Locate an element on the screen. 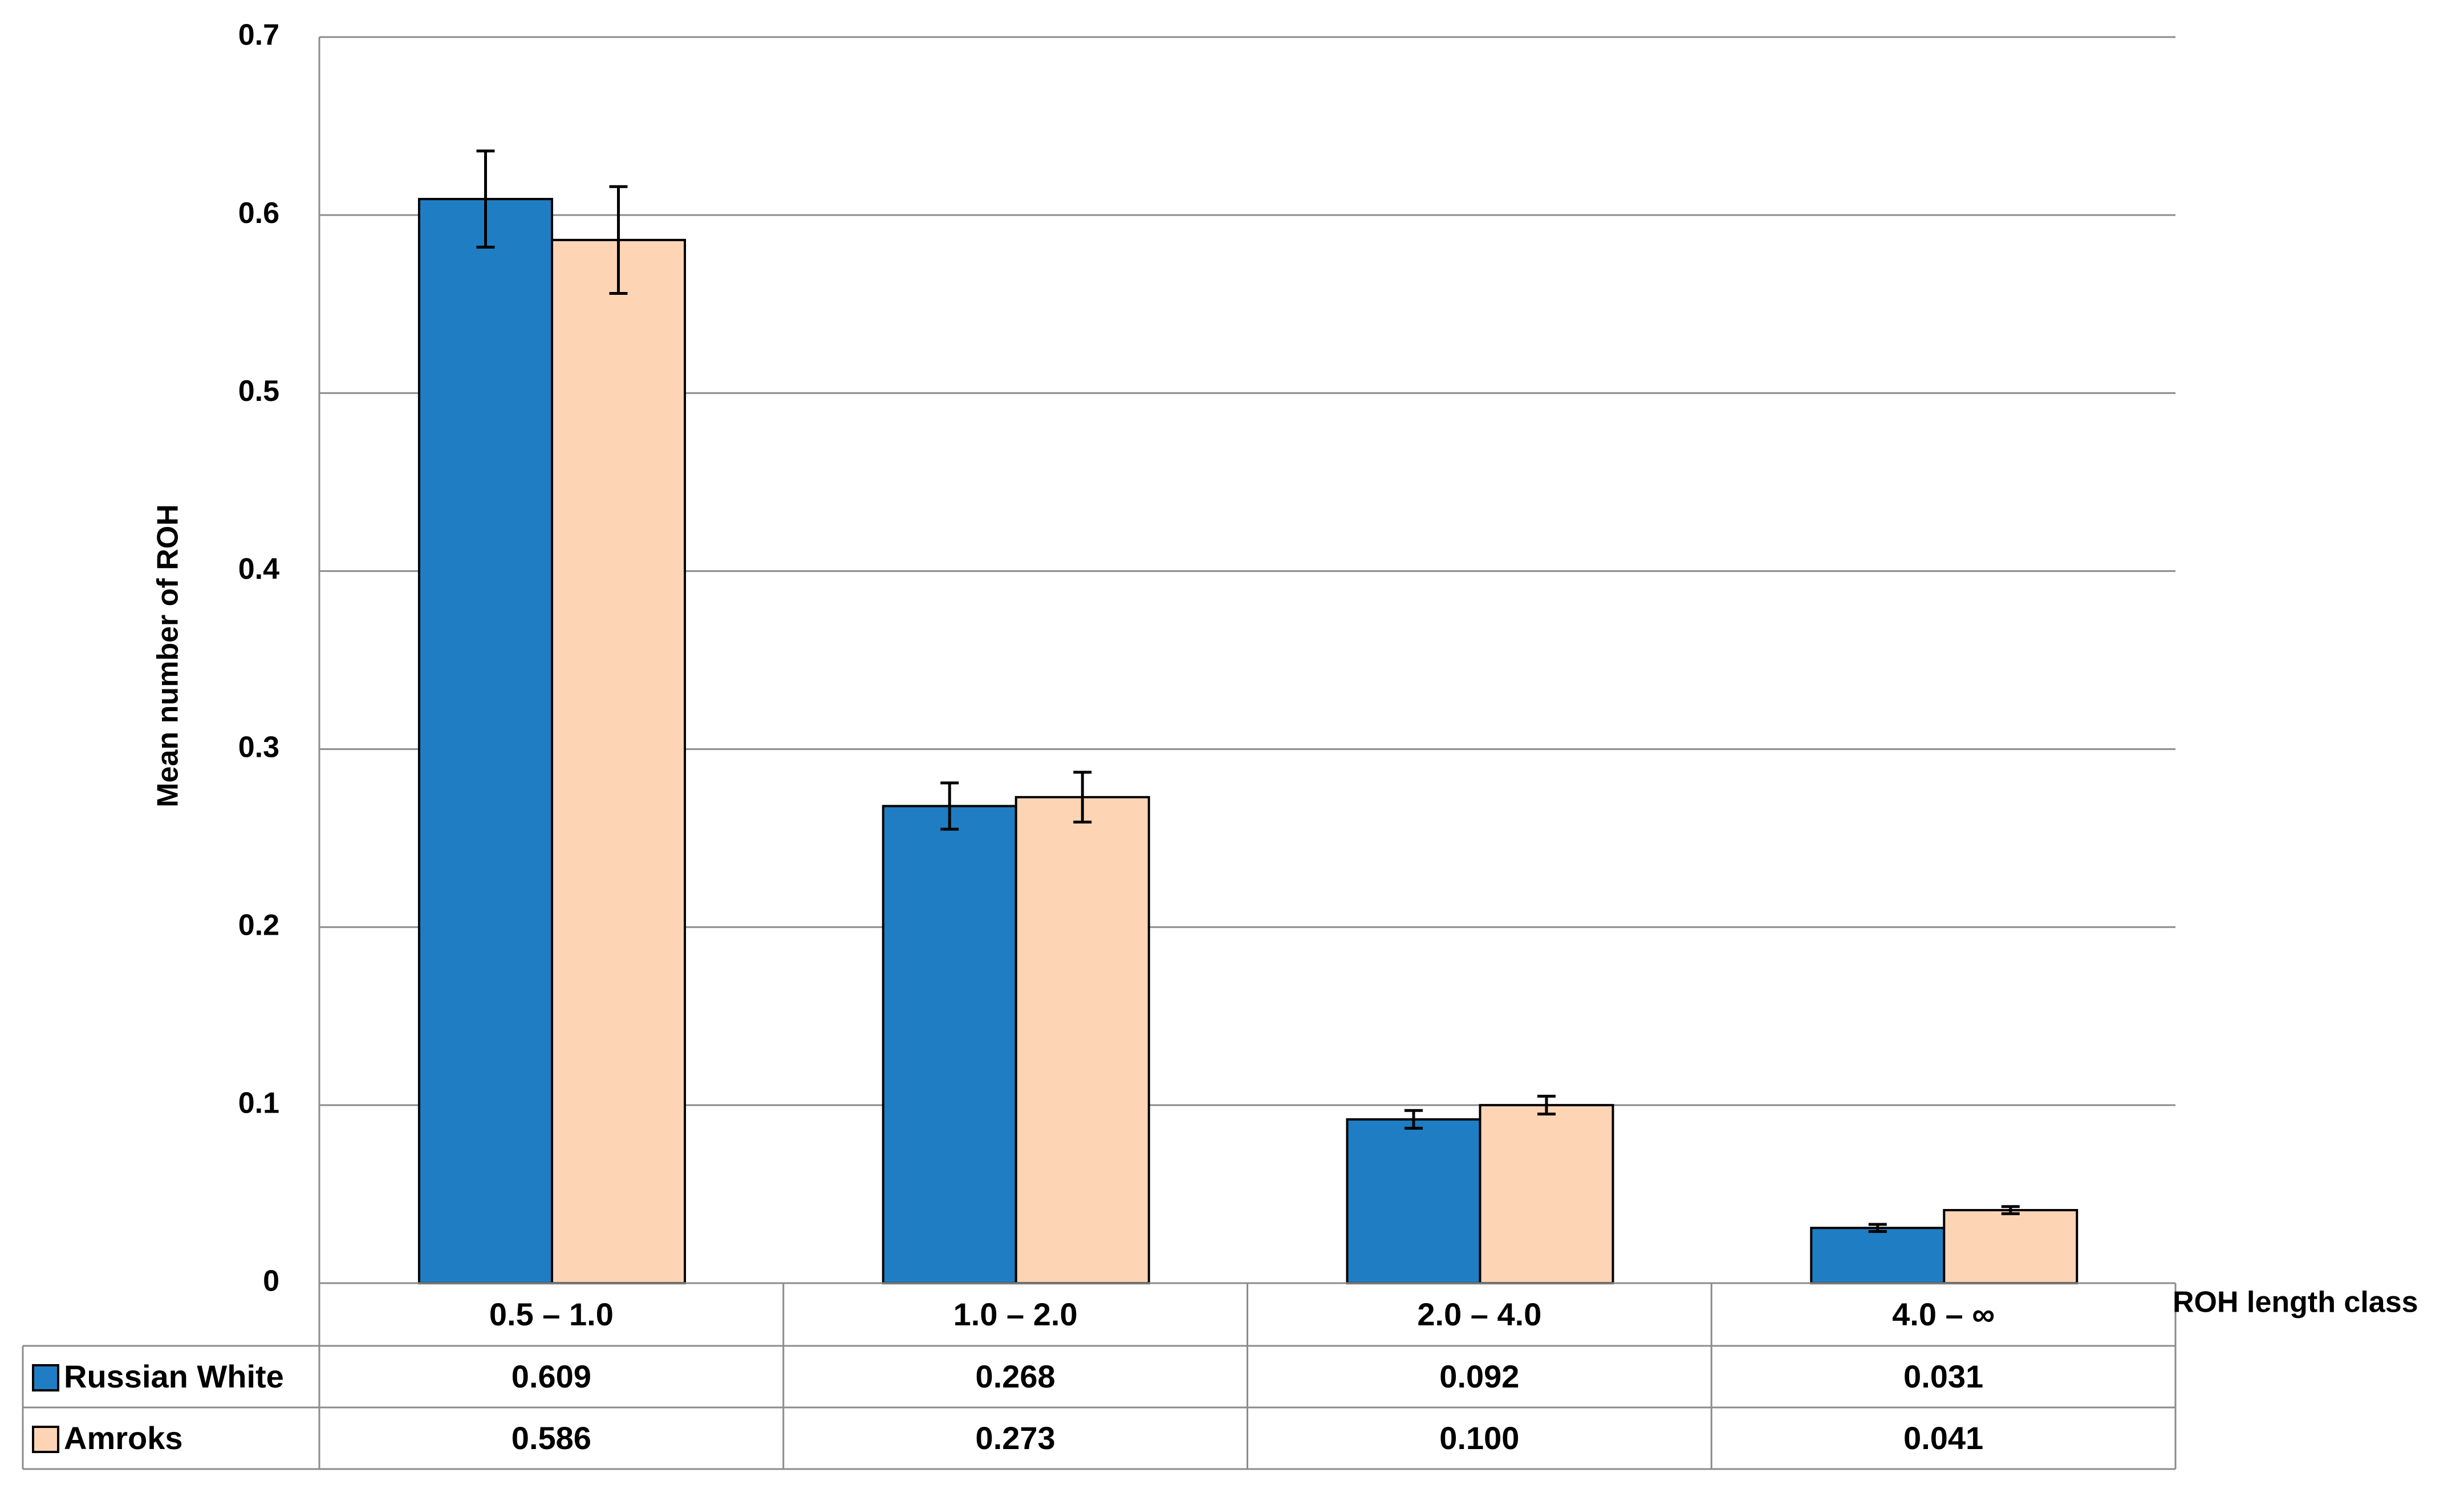  y-tick-label: 0 is located at coordinates (271, 1281).